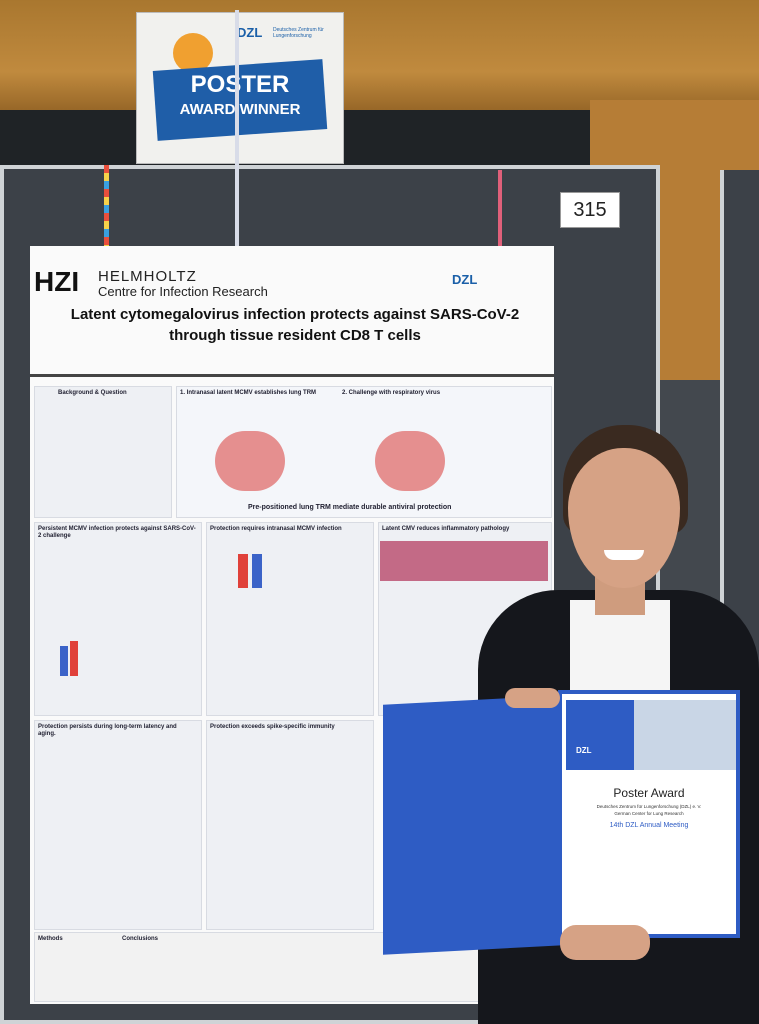 This screenshot has width=759, height=1024. I want to click on section-title: Background & Question, so click(92, 393).